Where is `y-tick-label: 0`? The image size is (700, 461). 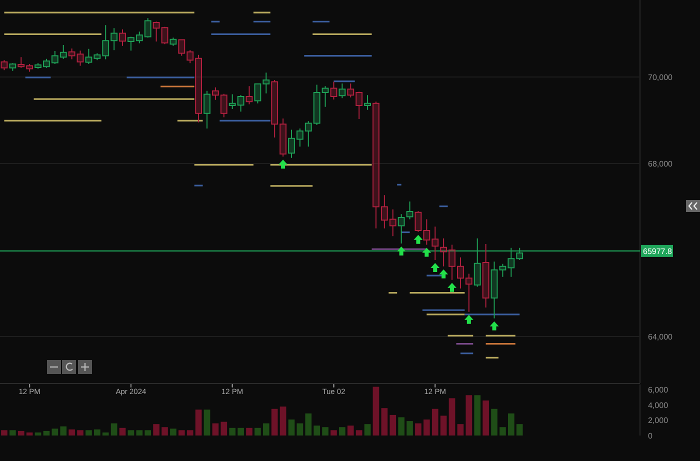 y-tick-label: 0 is located at coordinates (650, 435).